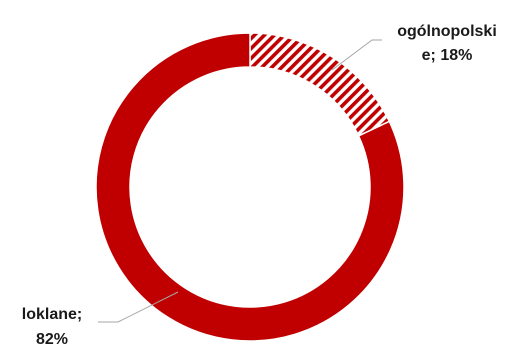  Describe the element at coordinates (52, 314) in the screenshot. I see `data-label-line: loklane;` at that location.